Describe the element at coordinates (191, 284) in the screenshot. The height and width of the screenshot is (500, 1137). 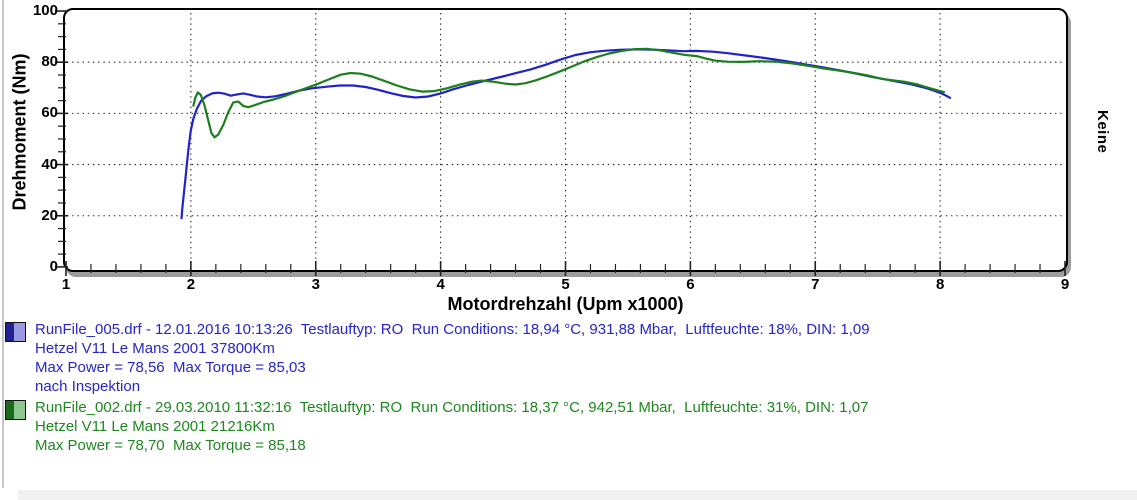
I see `x-tick-label: 2` at that location.